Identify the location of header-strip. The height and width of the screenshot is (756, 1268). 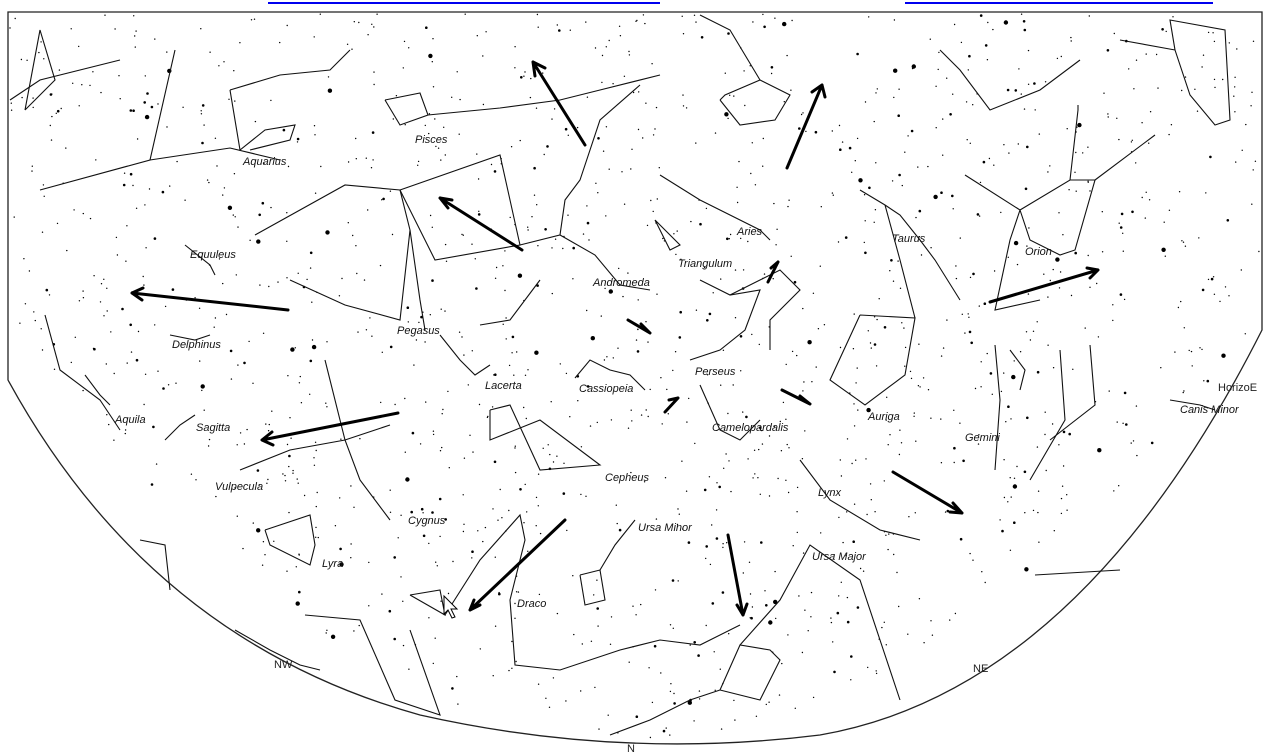
(635, 7).